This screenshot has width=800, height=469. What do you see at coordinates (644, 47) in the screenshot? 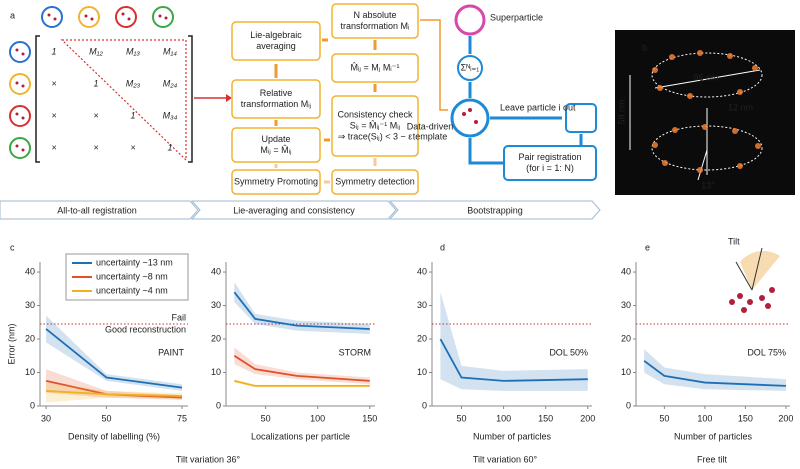
I see `panel-label: b` at bounding box center [644, 47].